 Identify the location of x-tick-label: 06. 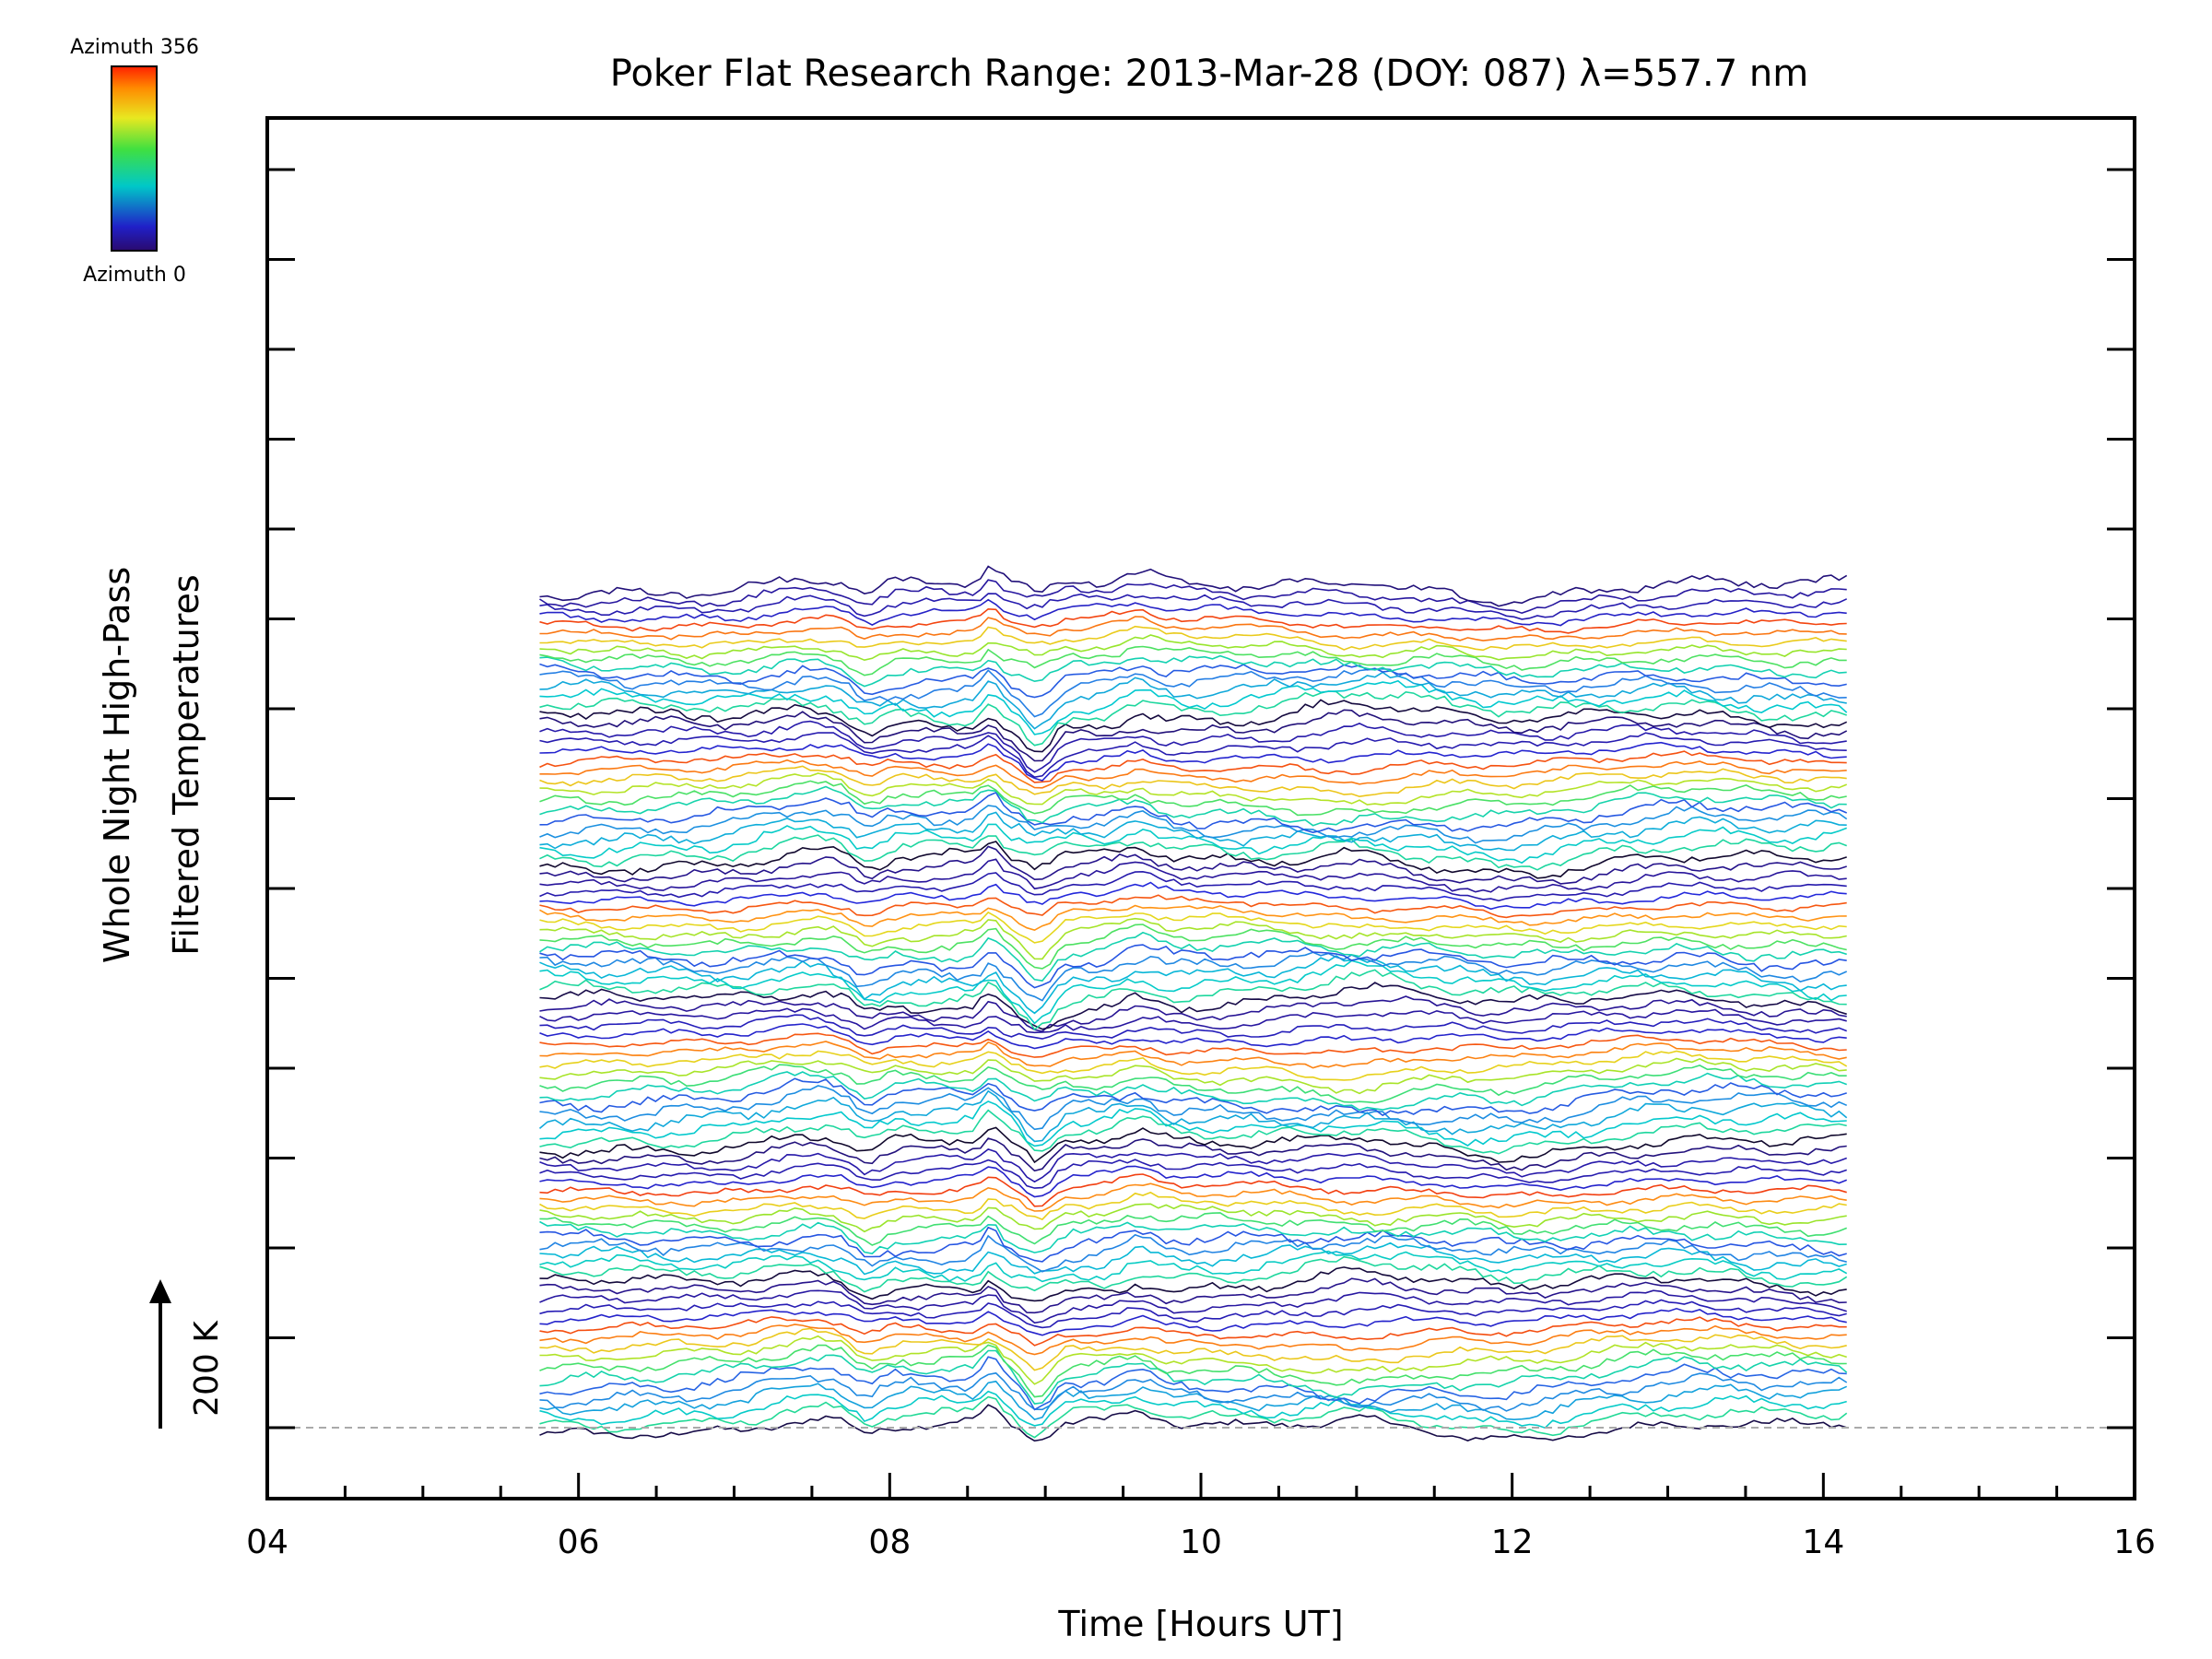
(579, 1542).